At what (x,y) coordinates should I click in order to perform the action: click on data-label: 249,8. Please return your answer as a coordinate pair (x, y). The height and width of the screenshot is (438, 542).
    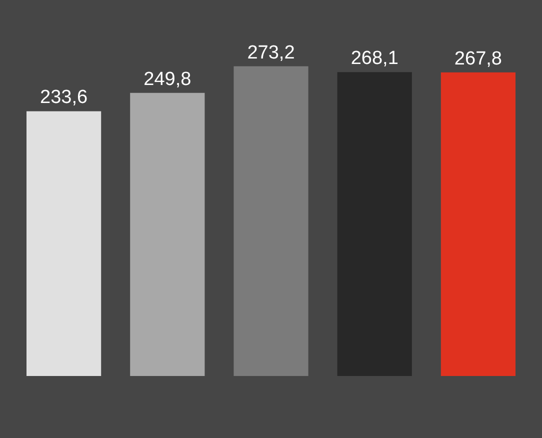
    Looking at the image, I should click on (168, 79).